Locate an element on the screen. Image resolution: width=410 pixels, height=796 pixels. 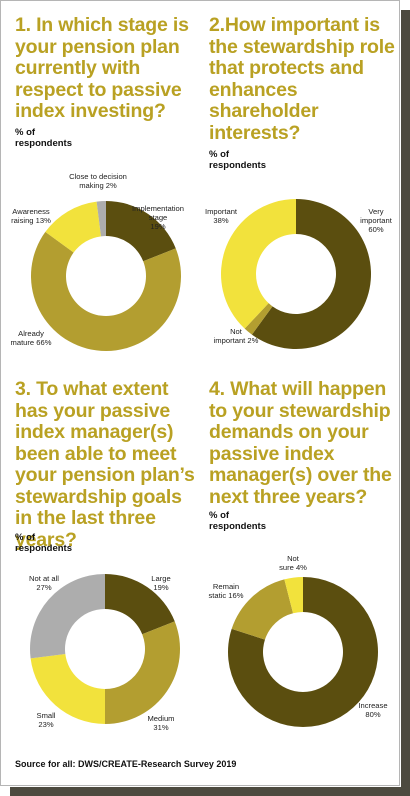
chart-1-label-1: Implementation stage 19% is located at coordinates (158, 217).